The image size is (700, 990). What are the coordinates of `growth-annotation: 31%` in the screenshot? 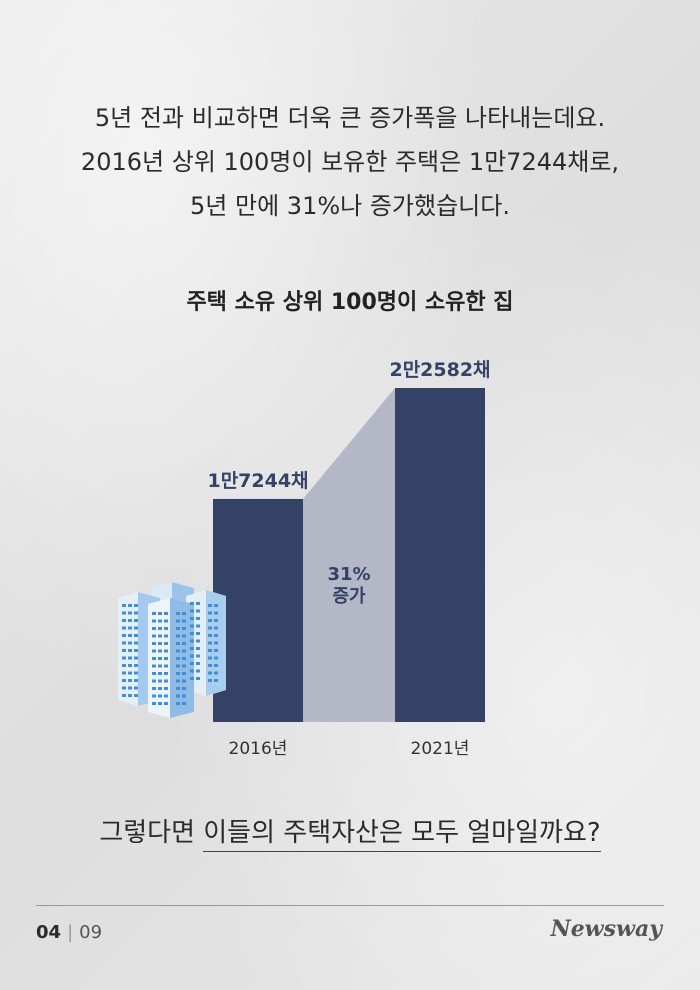 It's located at (348, 574).